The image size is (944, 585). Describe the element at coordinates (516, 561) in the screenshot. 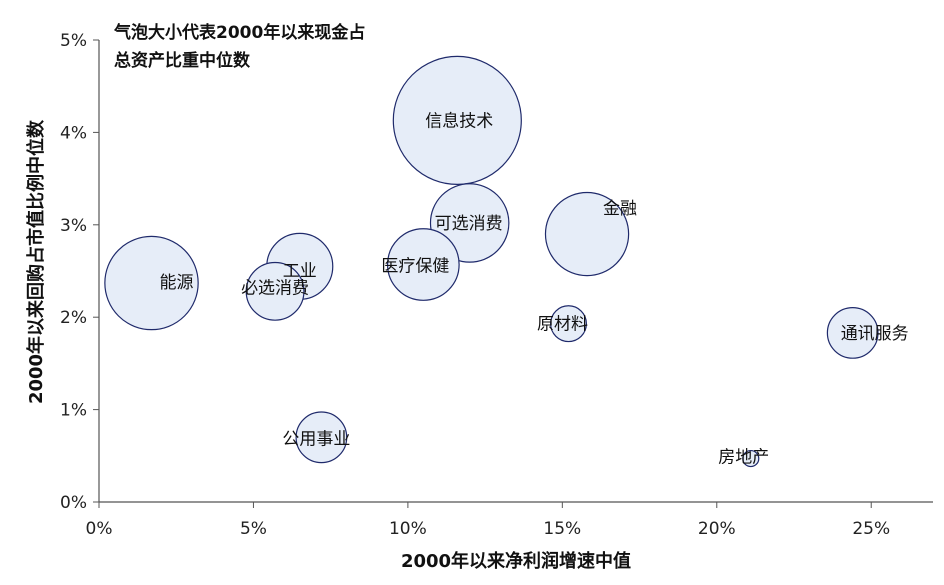

I see `x-axis-title: 2000年以来净利润增速中值` at that location.